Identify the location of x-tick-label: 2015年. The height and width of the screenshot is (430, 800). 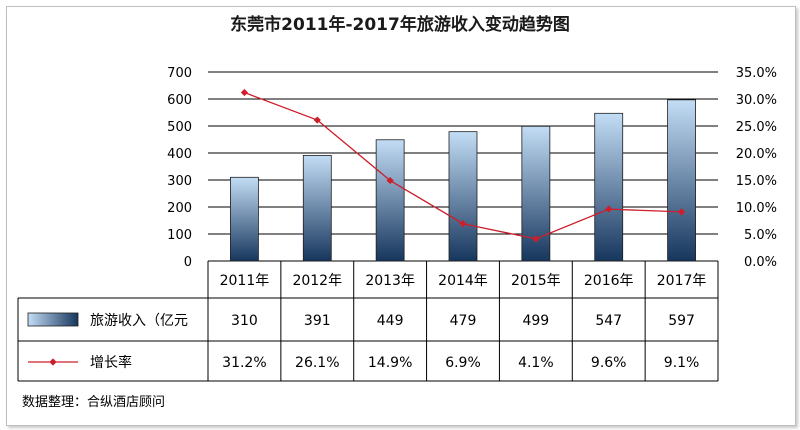
(536, 281).